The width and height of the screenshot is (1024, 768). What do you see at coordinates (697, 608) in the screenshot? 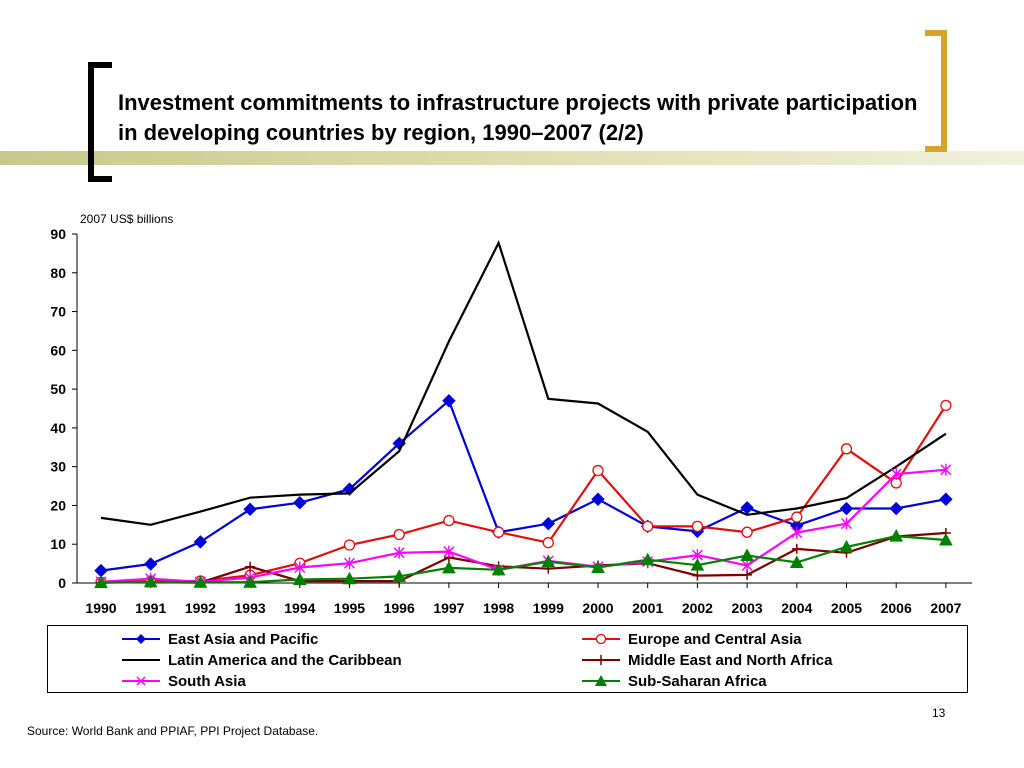
I see `x-tick-label: 2002` at bounding box center [697, 608].